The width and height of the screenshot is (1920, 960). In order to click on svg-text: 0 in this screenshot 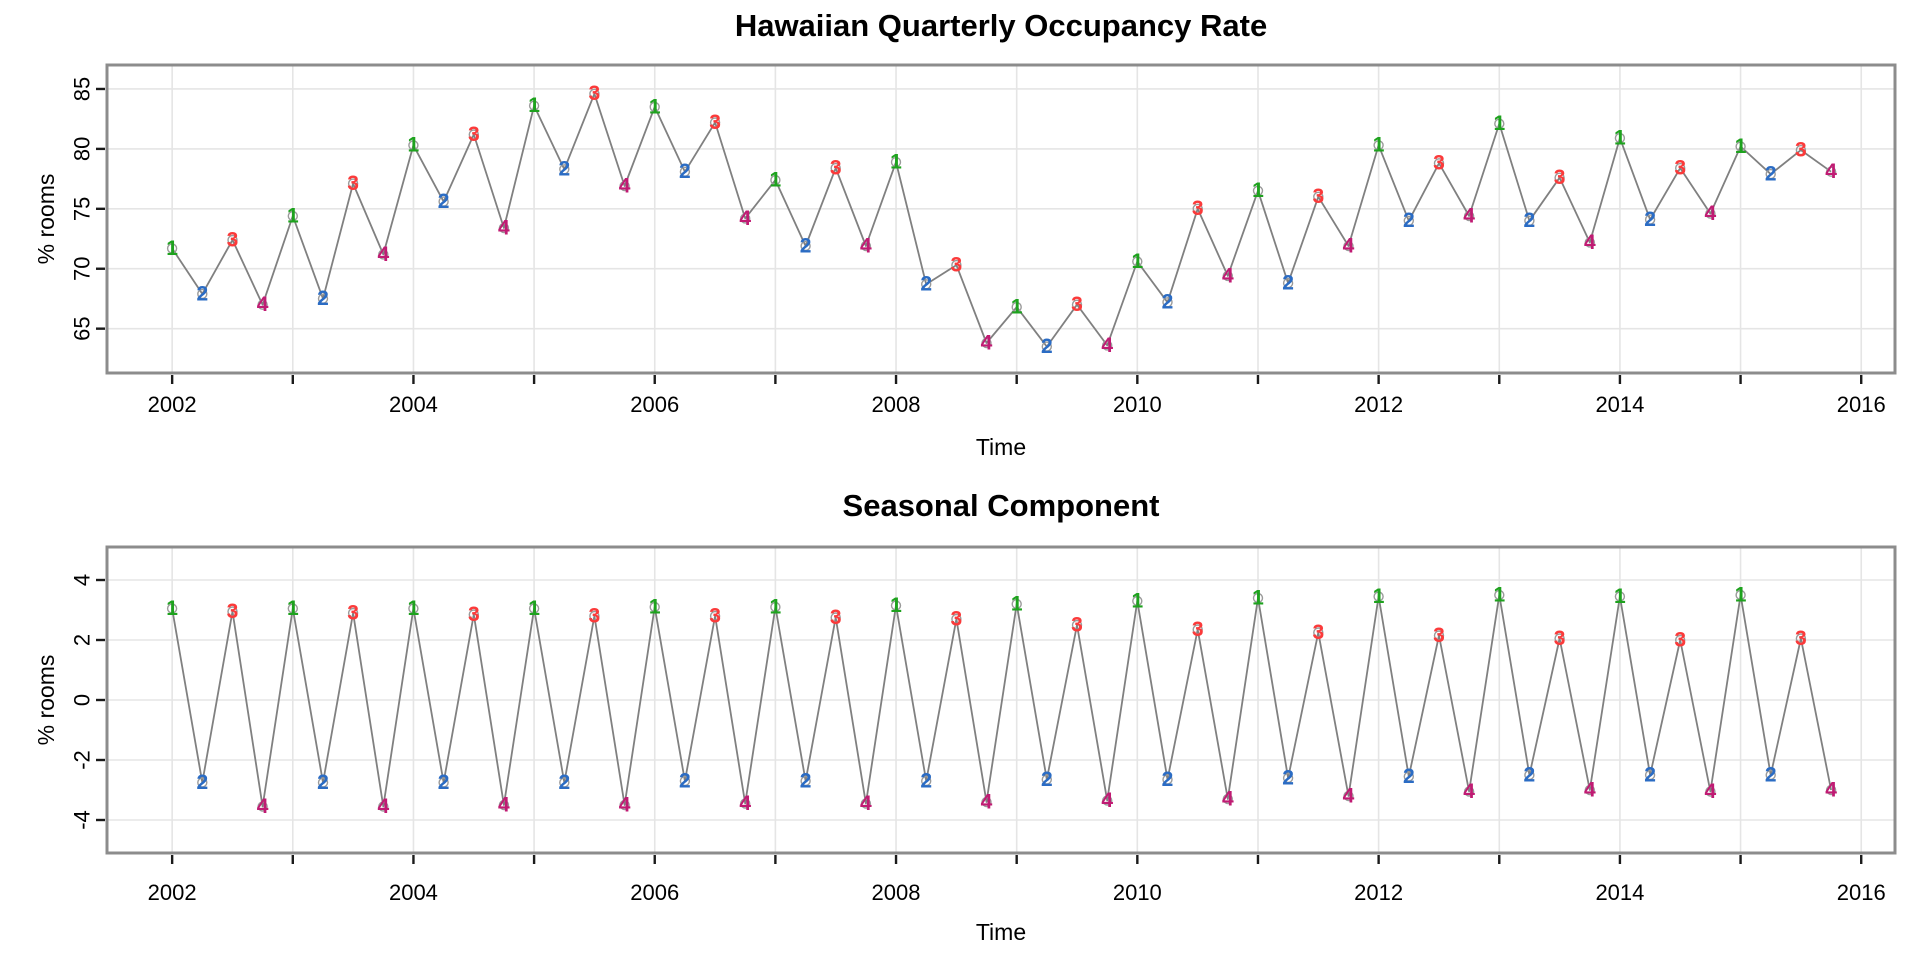, I will do `click(82, 700)`.